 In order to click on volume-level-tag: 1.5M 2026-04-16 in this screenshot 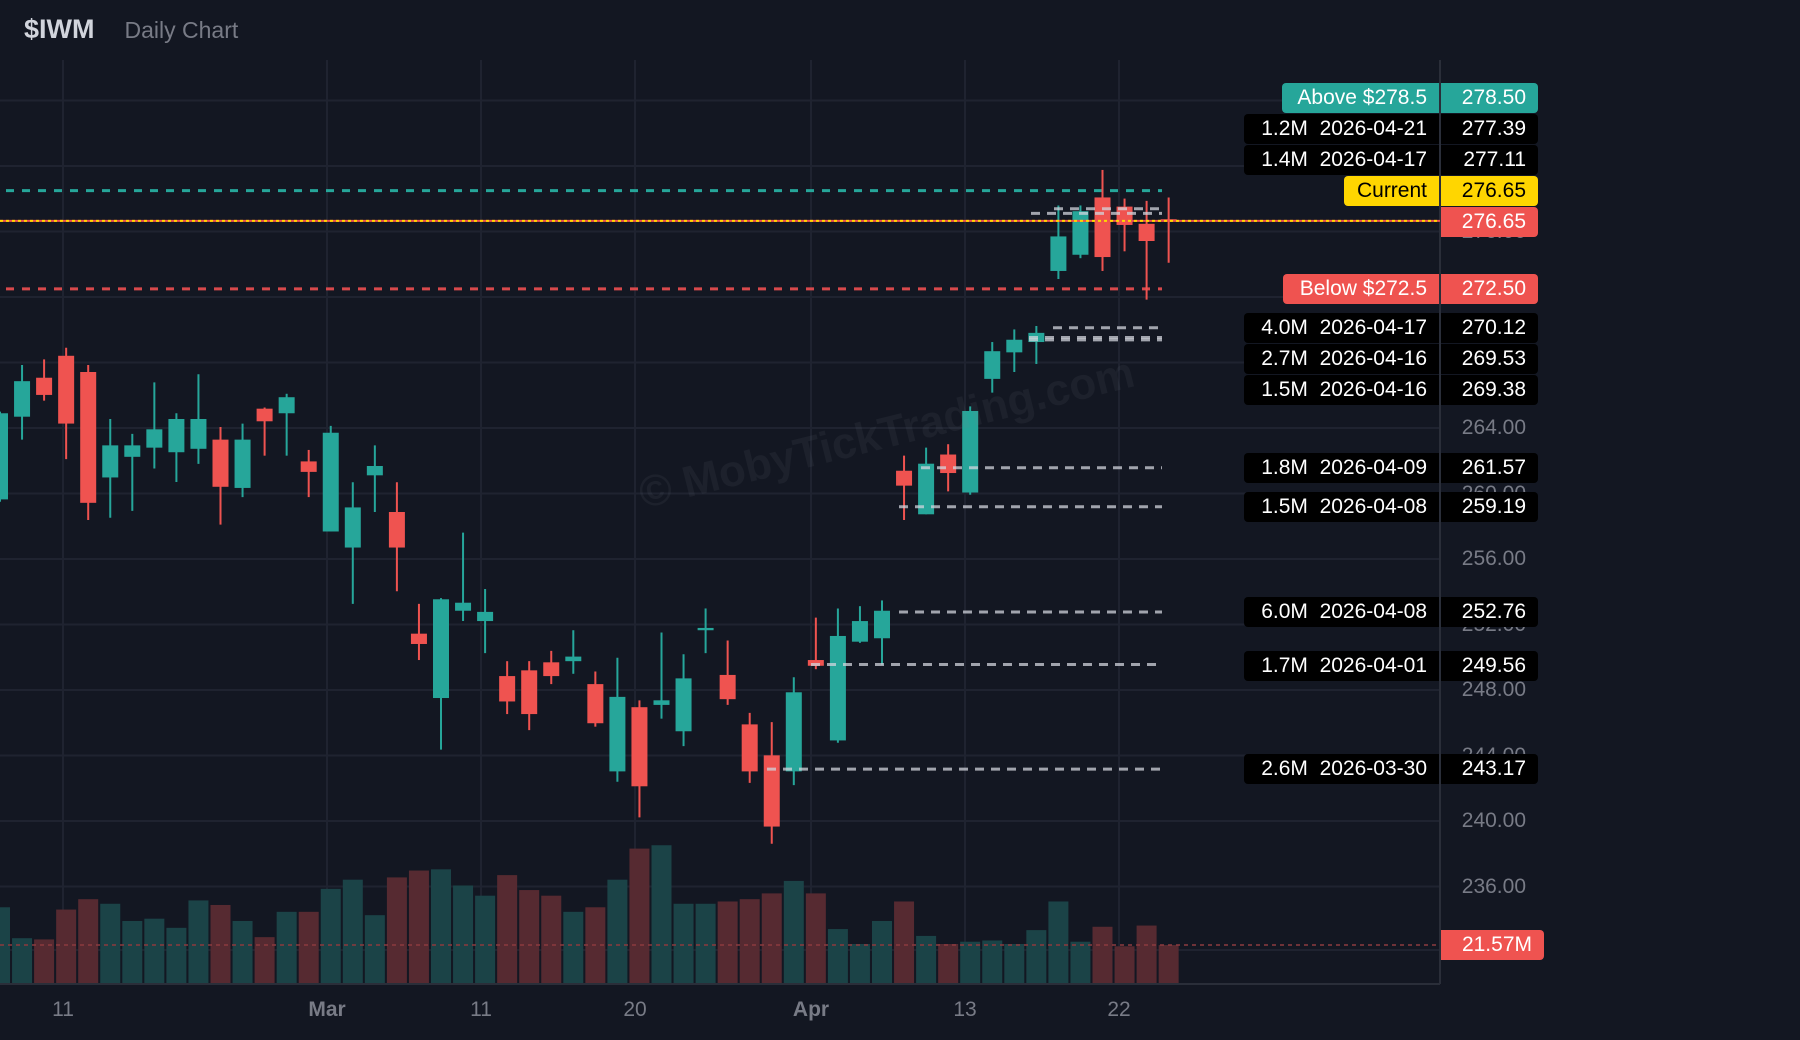, I will do `click(1341, 390)`.